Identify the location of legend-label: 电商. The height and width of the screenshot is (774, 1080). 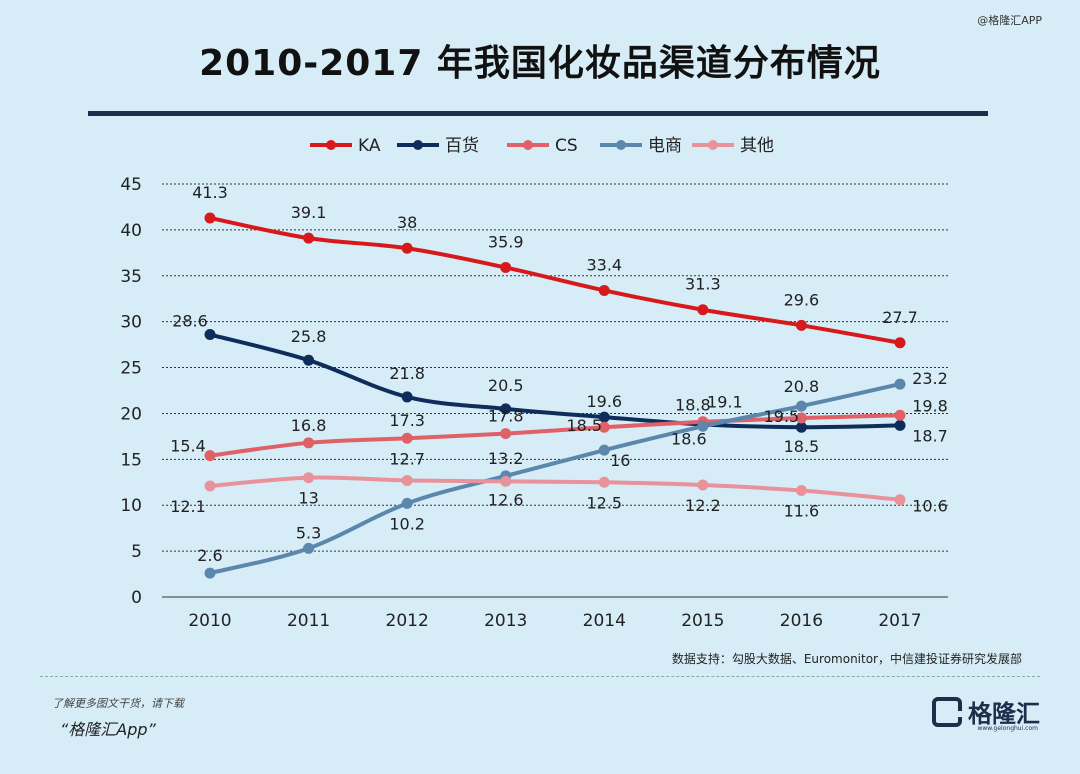
(665, 146).